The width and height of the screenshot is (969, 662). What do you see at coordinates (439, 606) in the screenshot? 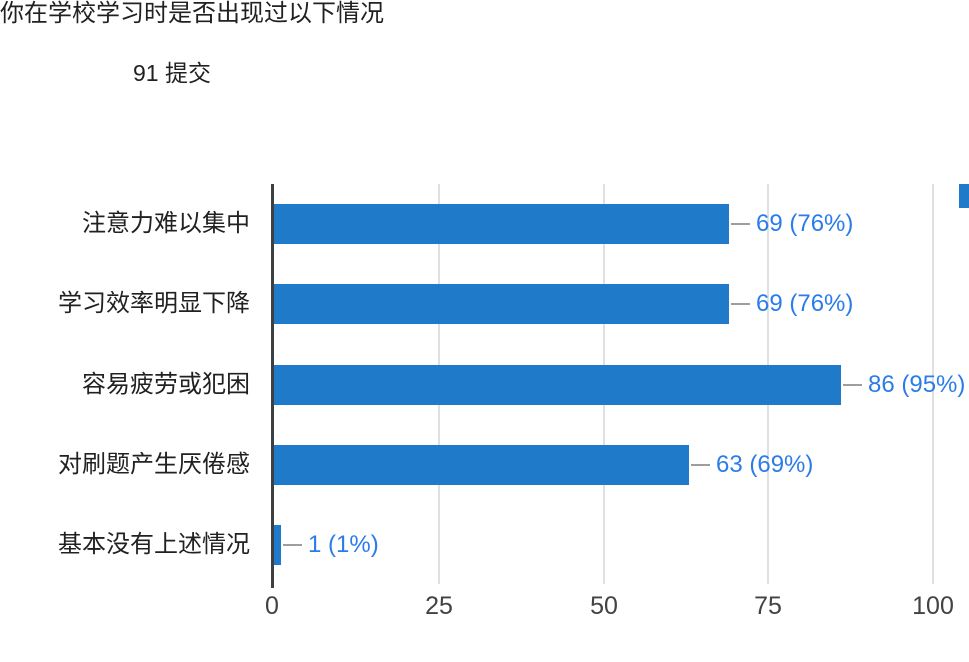
I see `x-tick-label: 25` at bounding box center [439, 606].